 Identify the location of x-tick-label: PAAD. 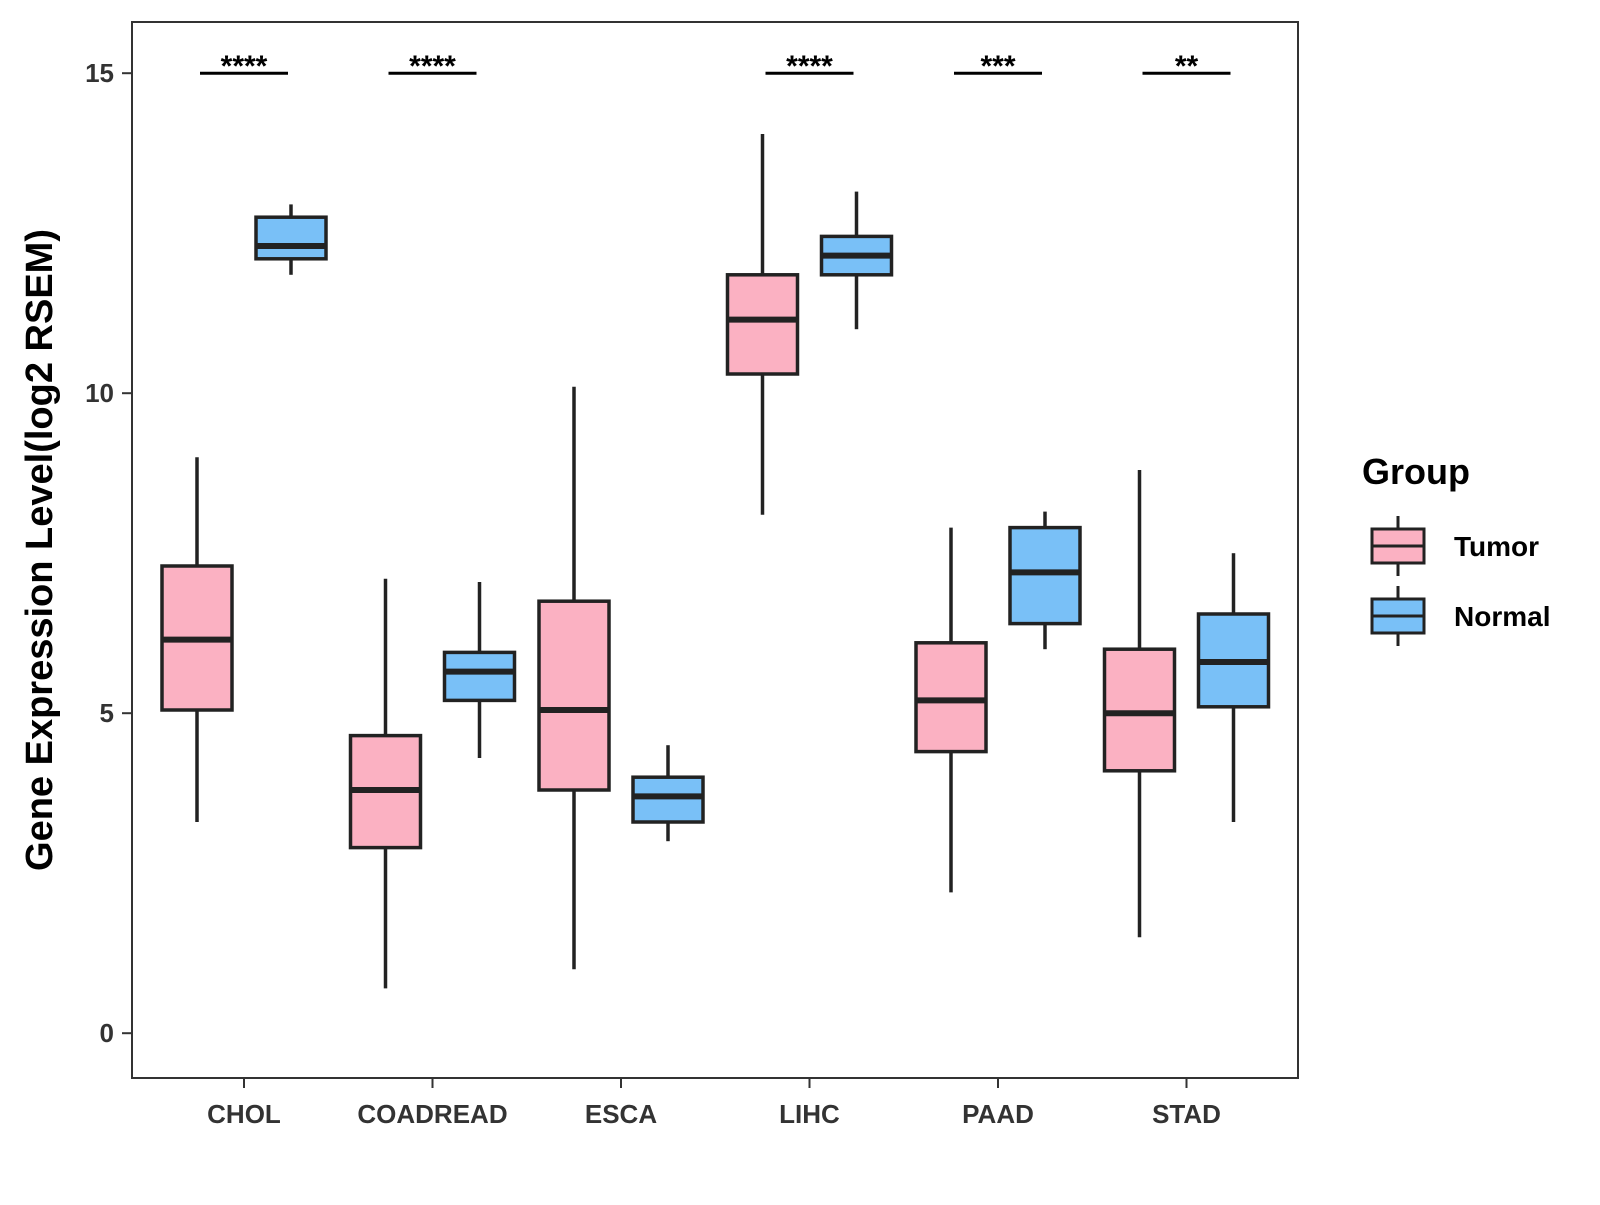
(998, 1114).